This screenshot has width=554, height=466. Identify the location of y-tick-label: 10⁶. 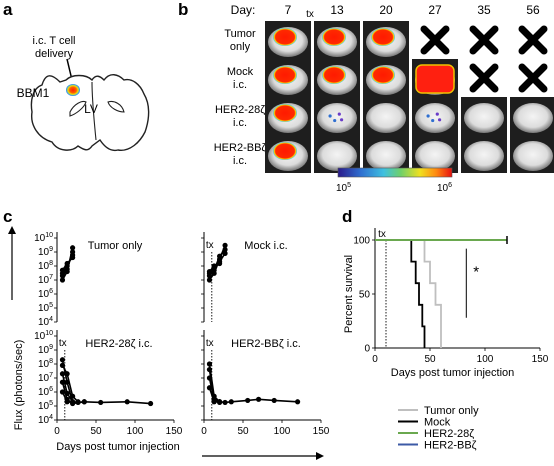
(45, 294).